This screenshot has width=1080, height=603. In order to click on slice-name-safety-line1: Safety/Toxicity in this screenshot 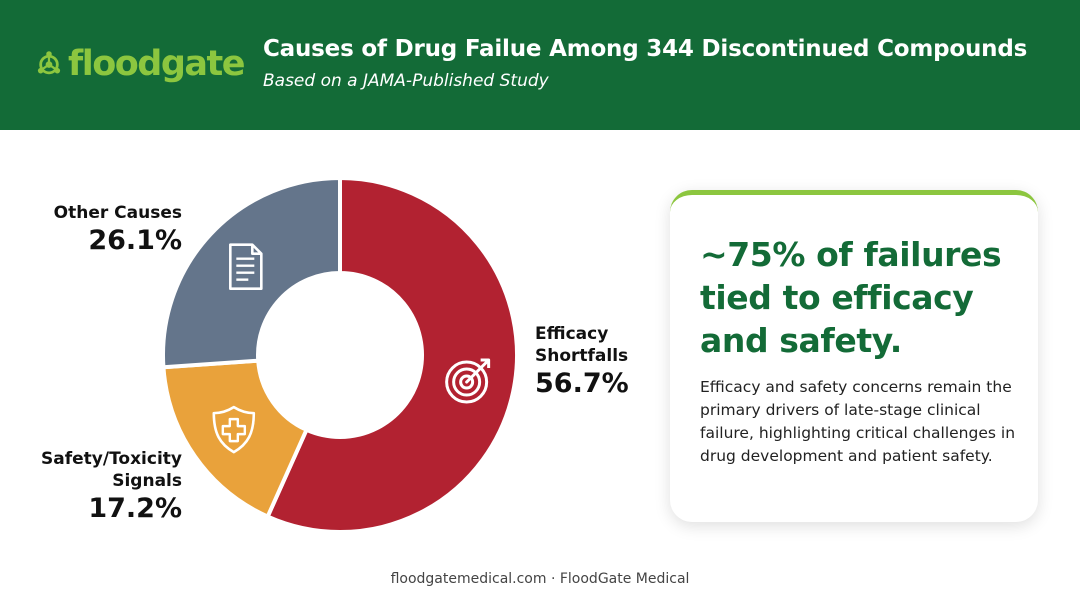, I will do `click(111, 459)`.